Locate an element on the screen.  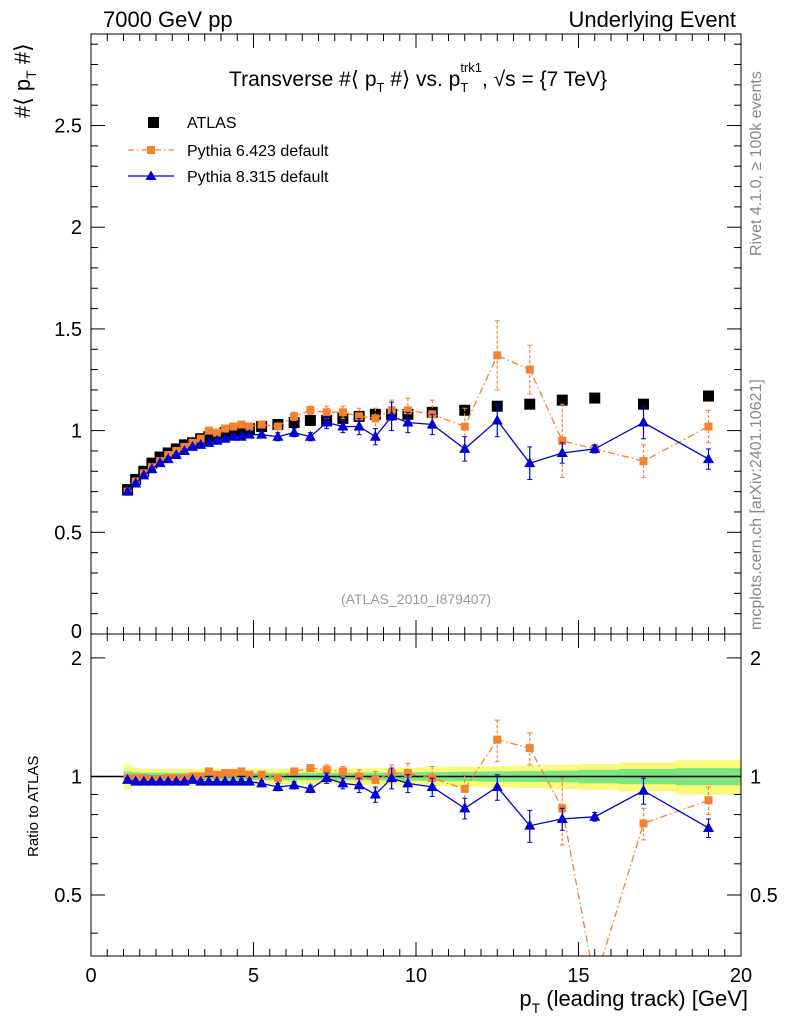
main-y-tick-label: 0 is located at coordinates (76, 632).